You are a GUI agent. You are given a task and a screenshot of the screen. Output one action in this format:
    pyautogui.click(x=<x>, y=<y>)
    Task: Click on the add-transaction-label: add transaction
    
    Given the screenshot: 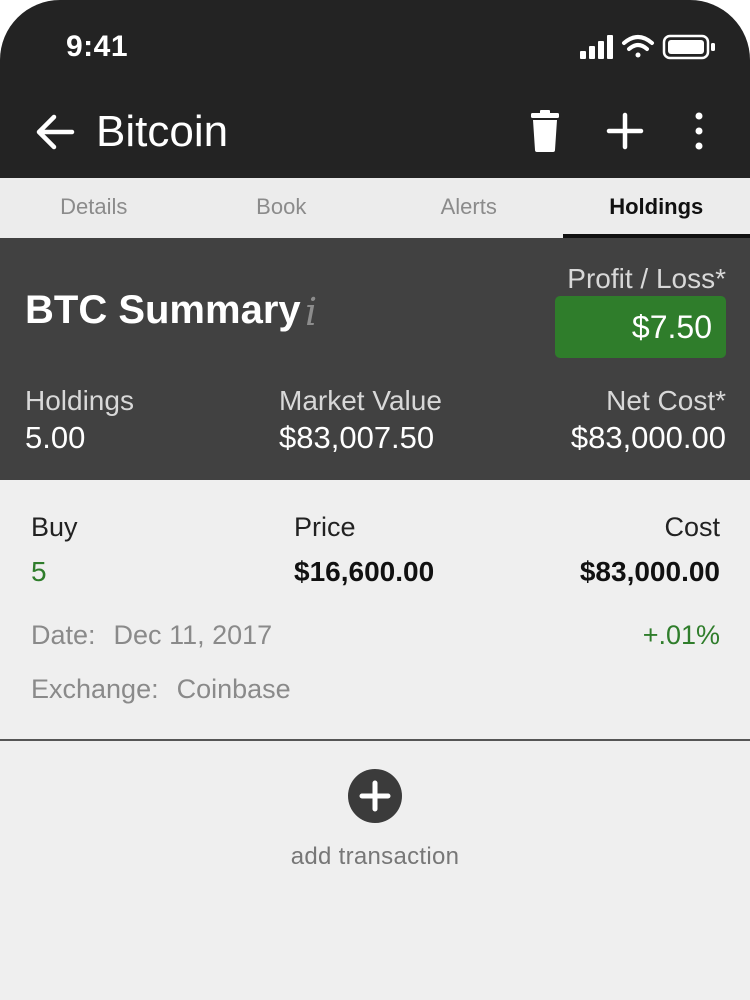 What is the action you would take?
    pyautogui.click(x=375, y=856)
    